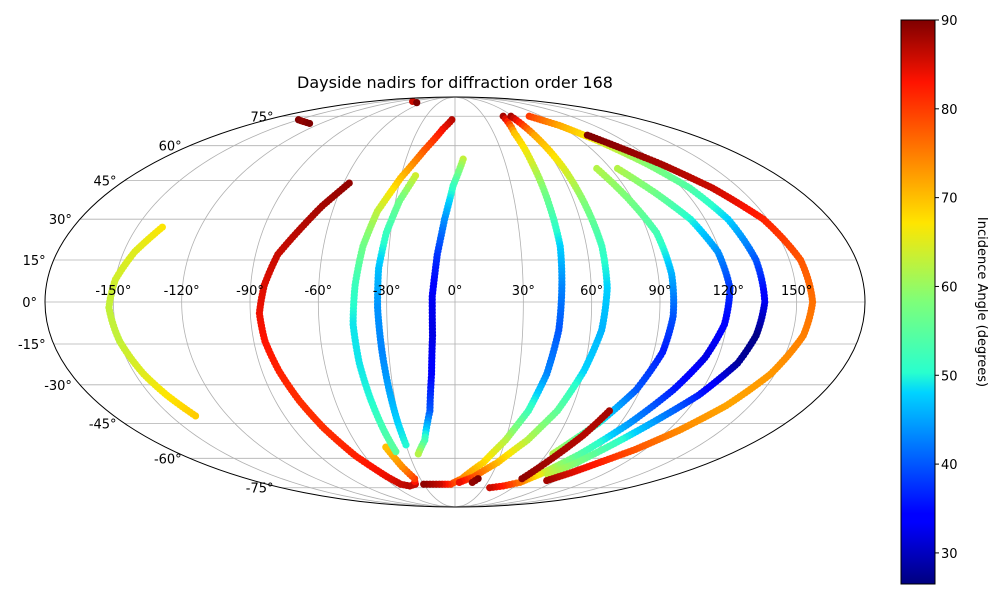 This screenshot has height=600, width=1000. What do you see at coordinates (182, 291) in the screenshot?
I see `lon-tick-label: -120°` at bounding box center [182, 291].